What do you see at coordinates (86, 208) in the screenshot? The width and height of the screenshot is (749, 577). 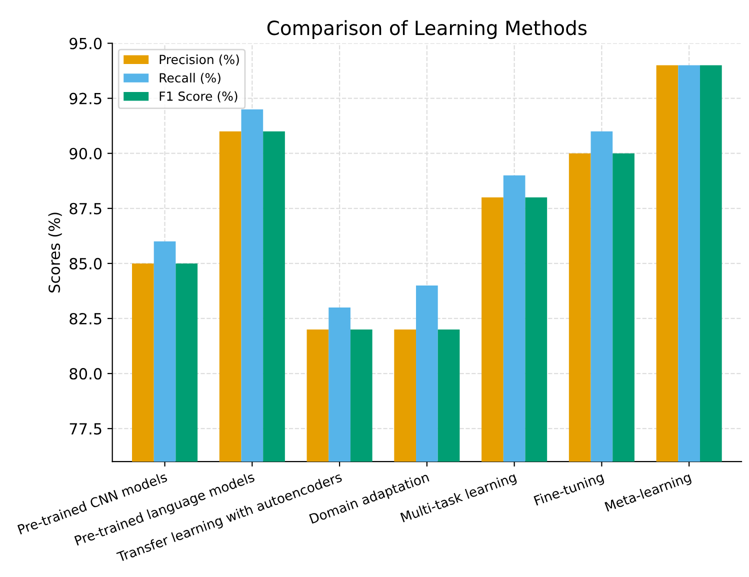 I see `y-tick-label: 87.5` at bounding box center [86, 208].